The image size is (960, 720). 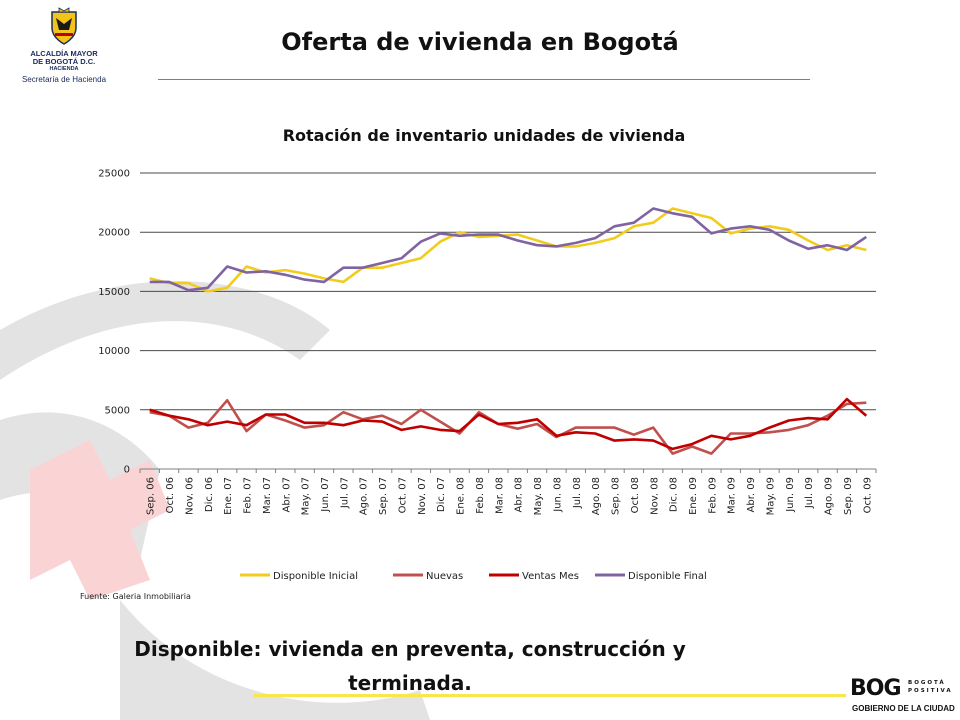 What do you see at coordinates (484, 79) in the screenshot?
I see `title-divider` at bounding box center [484, 79].